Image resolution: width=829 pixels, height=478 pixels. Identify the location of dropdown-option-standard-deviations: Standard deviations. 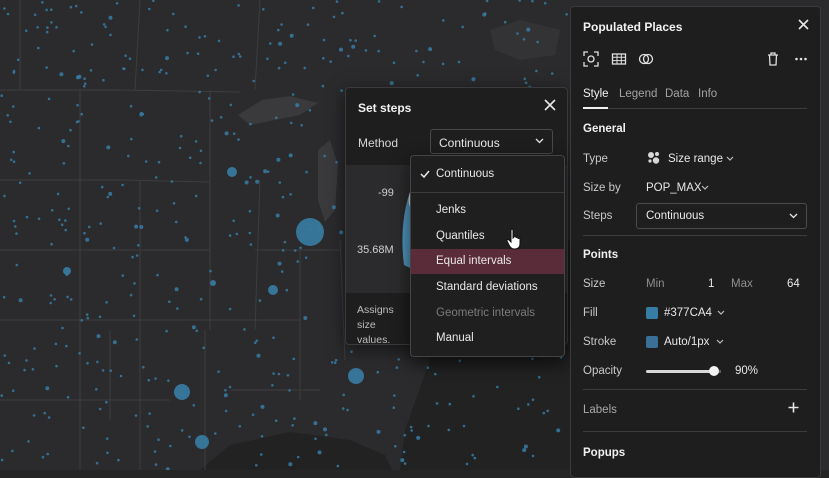
(487, 287).